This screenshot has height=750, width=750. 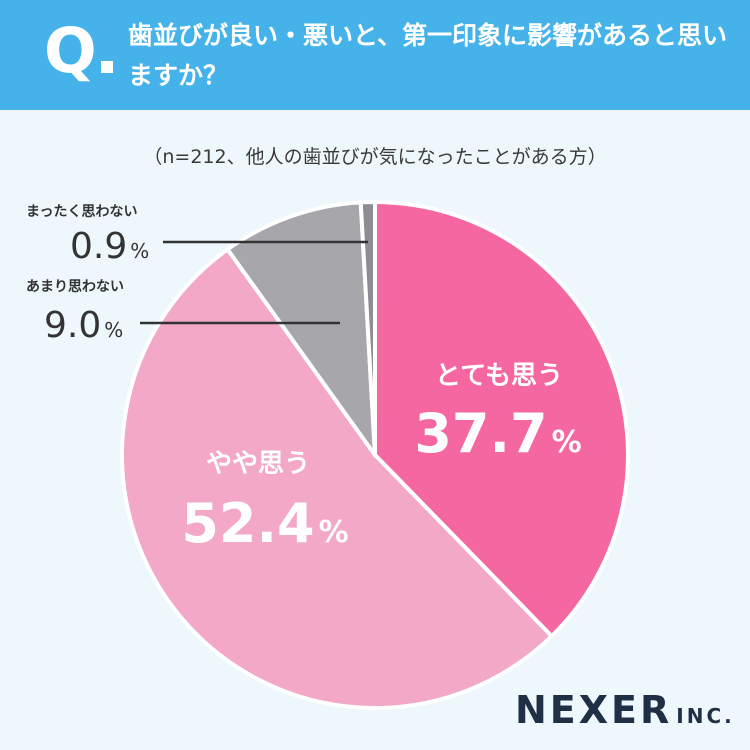 I want to click on question-header: Q 歯並びが良い・悪いと、第一印象に影響があると思いますか？, so click(x=375, y=55).